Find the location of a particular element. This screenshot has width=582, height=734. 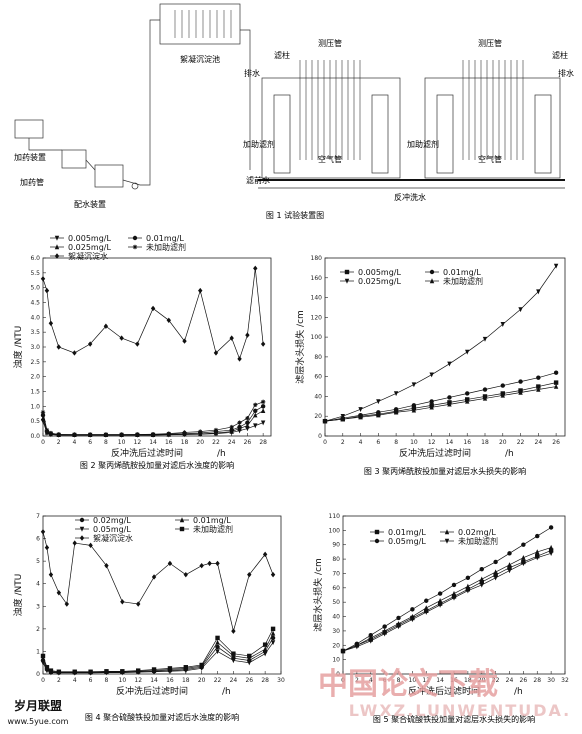

fig3-series-1-point is located at coordinates (449, 397).